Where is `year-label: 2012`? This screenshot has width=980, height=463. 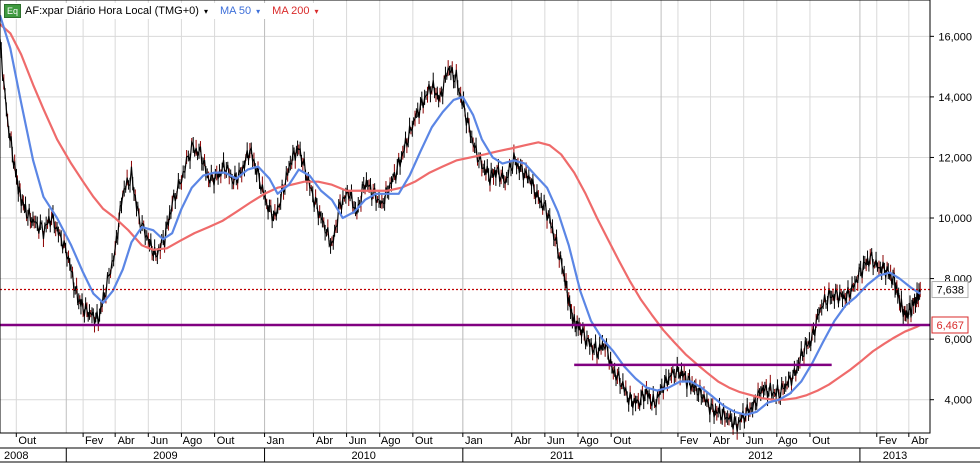
year-label: 2012 is located at coordinates (760, 456).